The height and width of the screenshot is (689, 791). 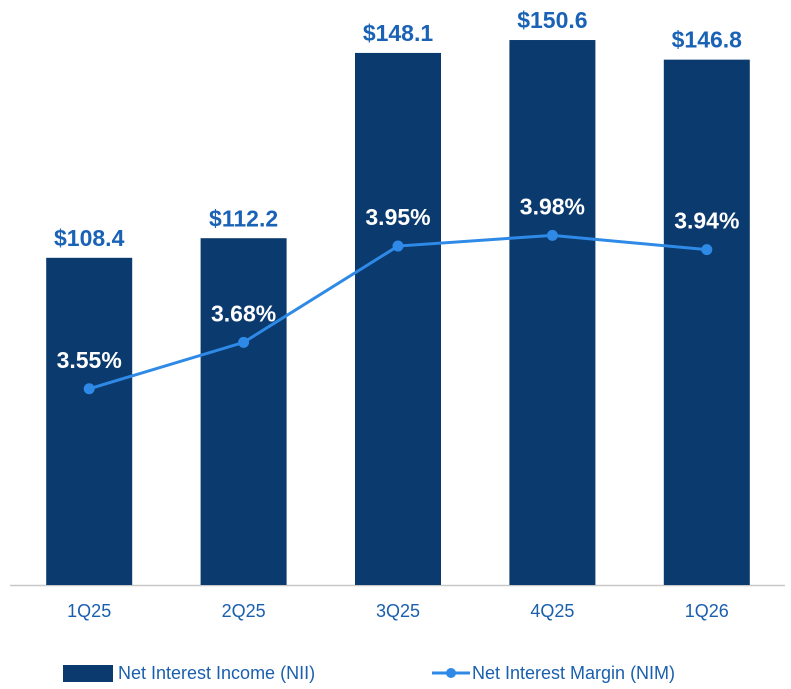 I want to click on legend-swatch, so click(x=88, y=673).